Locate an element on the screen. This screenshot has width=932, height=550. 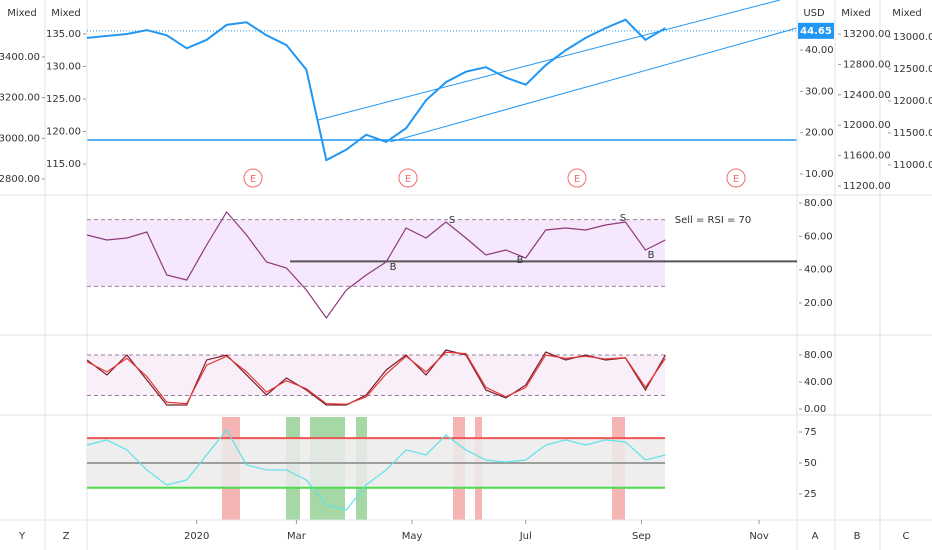
y-tick-label: 130.00 is located at coordinates (63, 66).